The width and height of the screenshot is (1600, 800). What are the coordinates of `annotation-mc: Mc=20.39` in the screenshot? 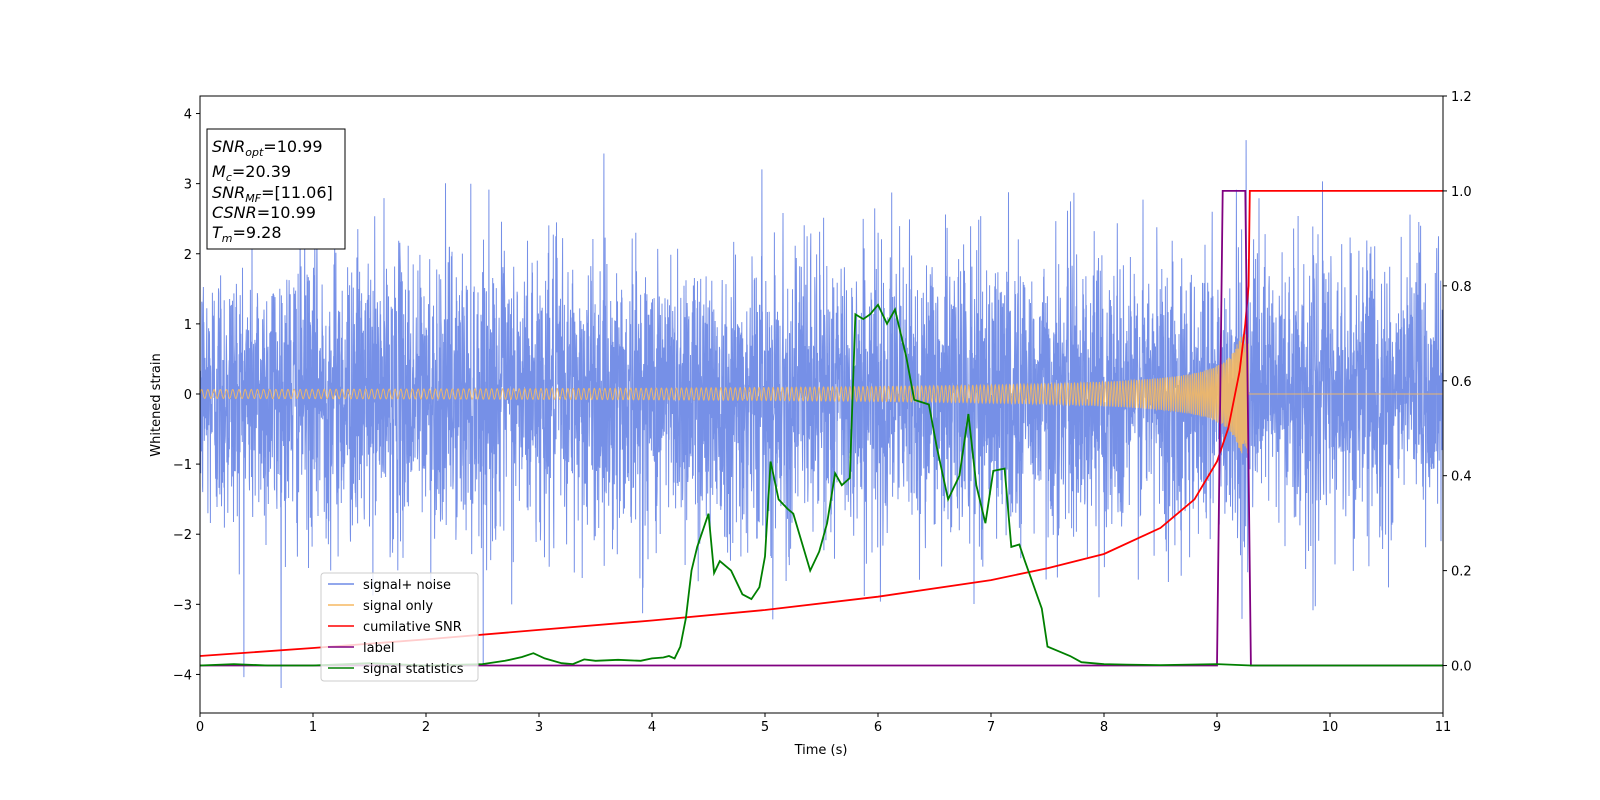 It's located at (251, 173).